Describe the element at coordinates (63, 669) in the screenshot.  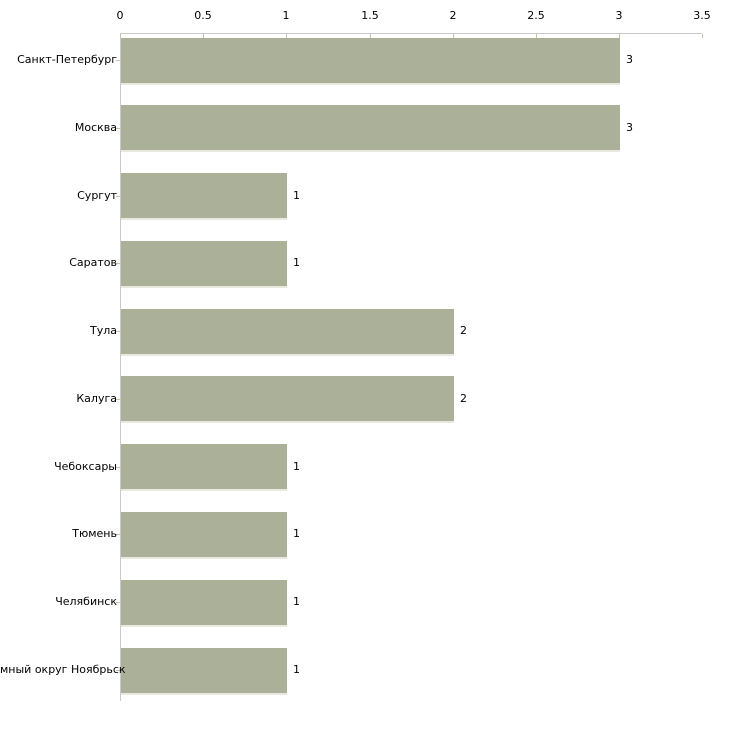
I see `category-label: мный округ Ноябрьск` at that location.